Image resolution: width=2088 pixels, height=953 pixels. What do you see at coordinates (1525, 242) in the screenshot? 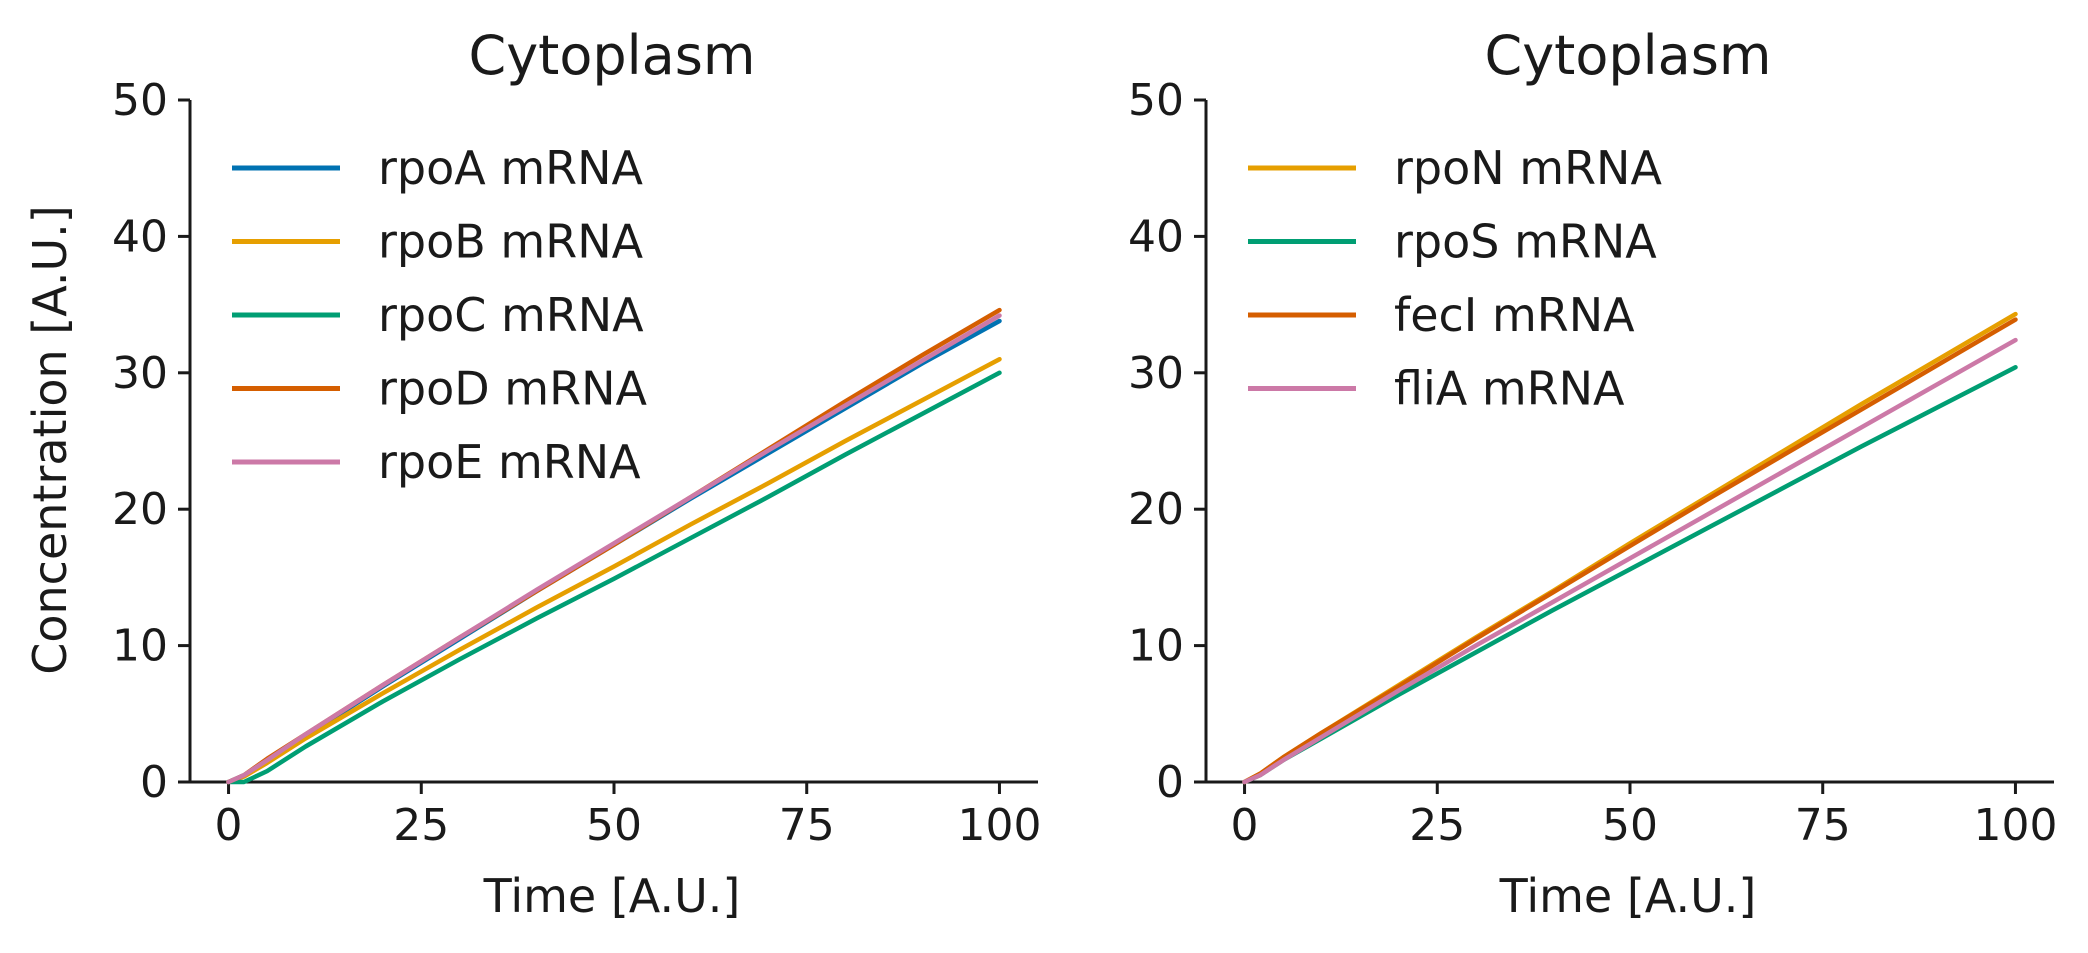
I see `legend-label: rpoS mRNA` at bounding box center [1525, 242].